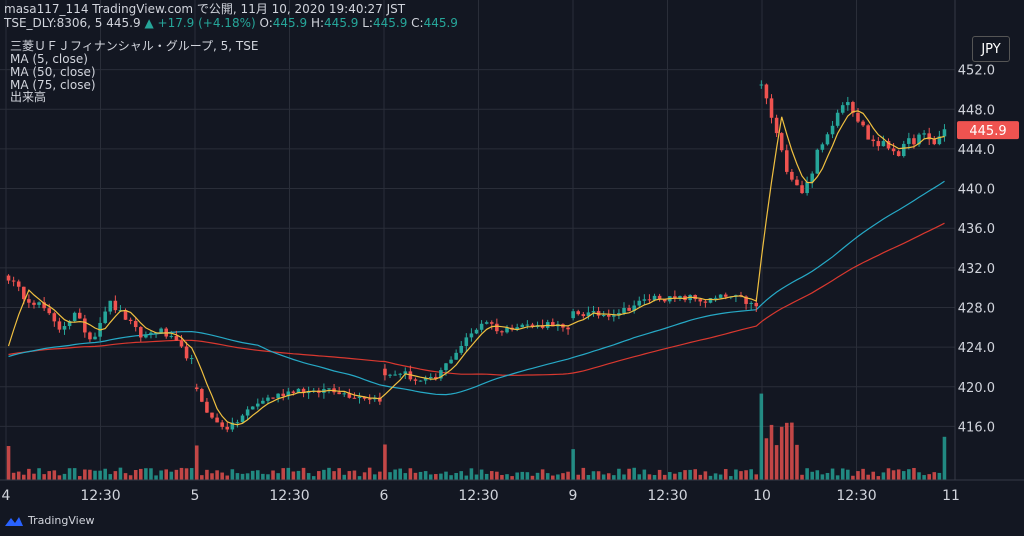  What do you see at coordinates (417, 23) in the screenshot?
I see `ohlc-close-label: C:` at bounding box center [417, 23].